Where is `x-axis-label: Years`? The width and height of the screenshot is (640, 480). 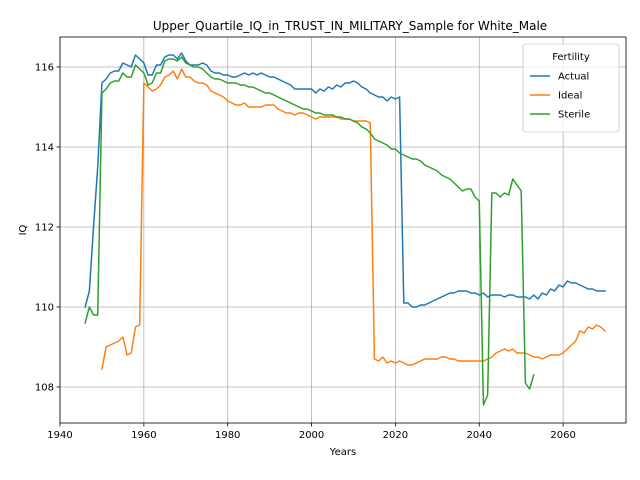
x-axis-label: Years is located at coordinates (342, 452).